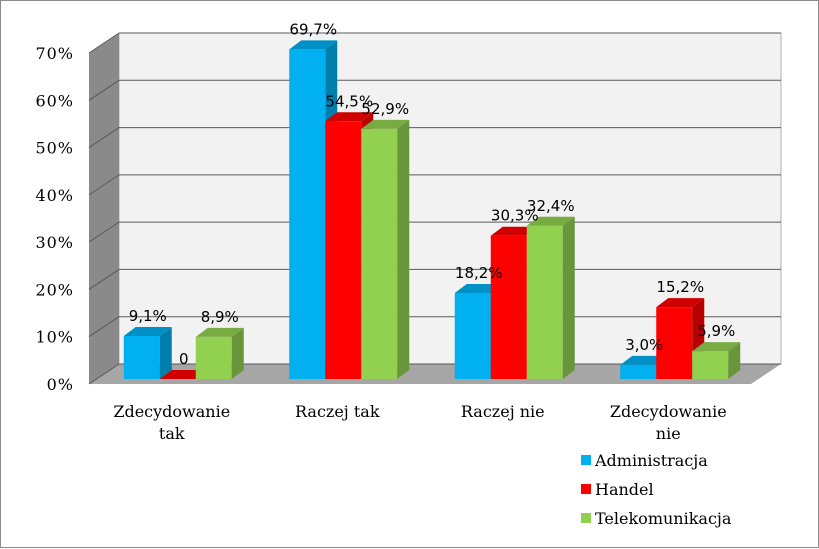 The height and width of the screenshot is (549, 819). What do you see at coordinates (651, 460) in the screenshot?
I see `legend-label: Administracja` at bounding box center [651, 460].